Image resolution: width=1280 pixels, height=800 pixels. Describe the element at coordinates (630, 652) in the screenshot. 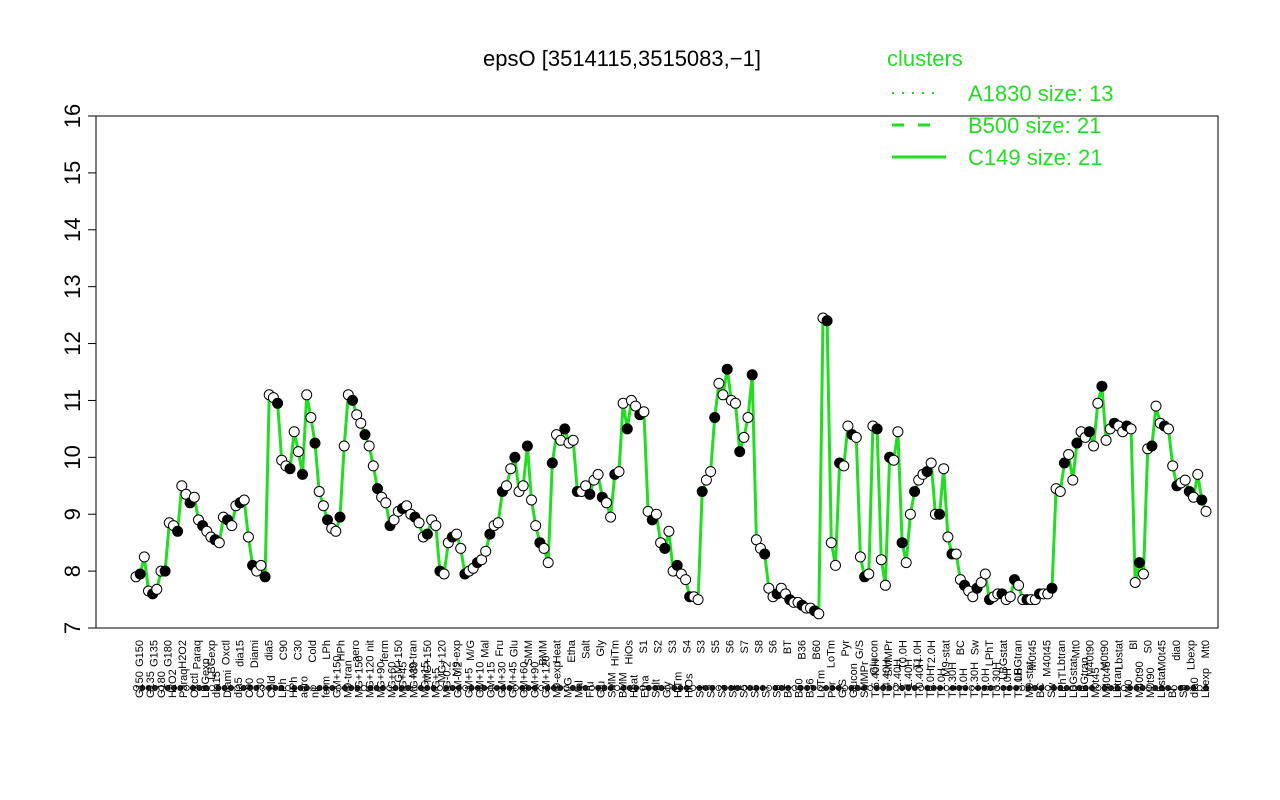

I see `x-tick-label: HiOs` at that location.